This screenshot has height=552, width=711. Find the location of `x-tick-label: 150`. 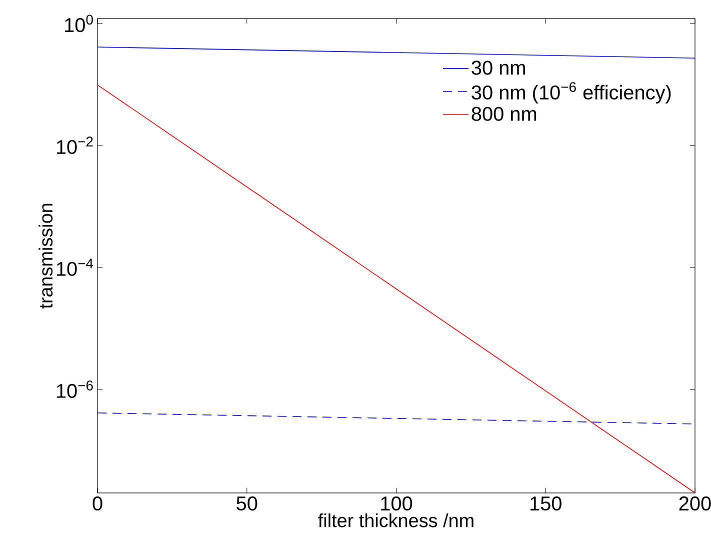

x-tick-label: 150 is located at coordinates (546, 503).